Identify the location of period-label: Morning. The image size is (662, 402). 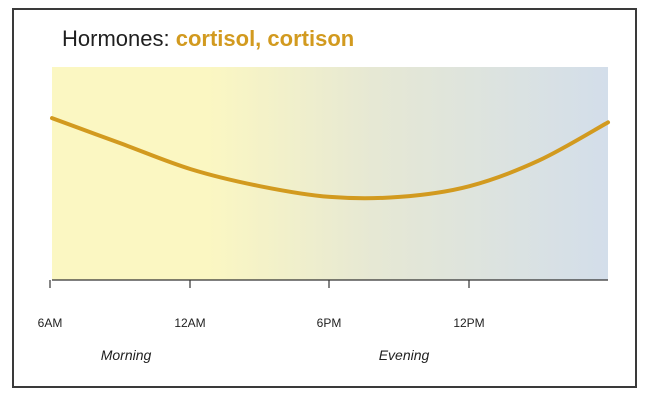
(126, 355).